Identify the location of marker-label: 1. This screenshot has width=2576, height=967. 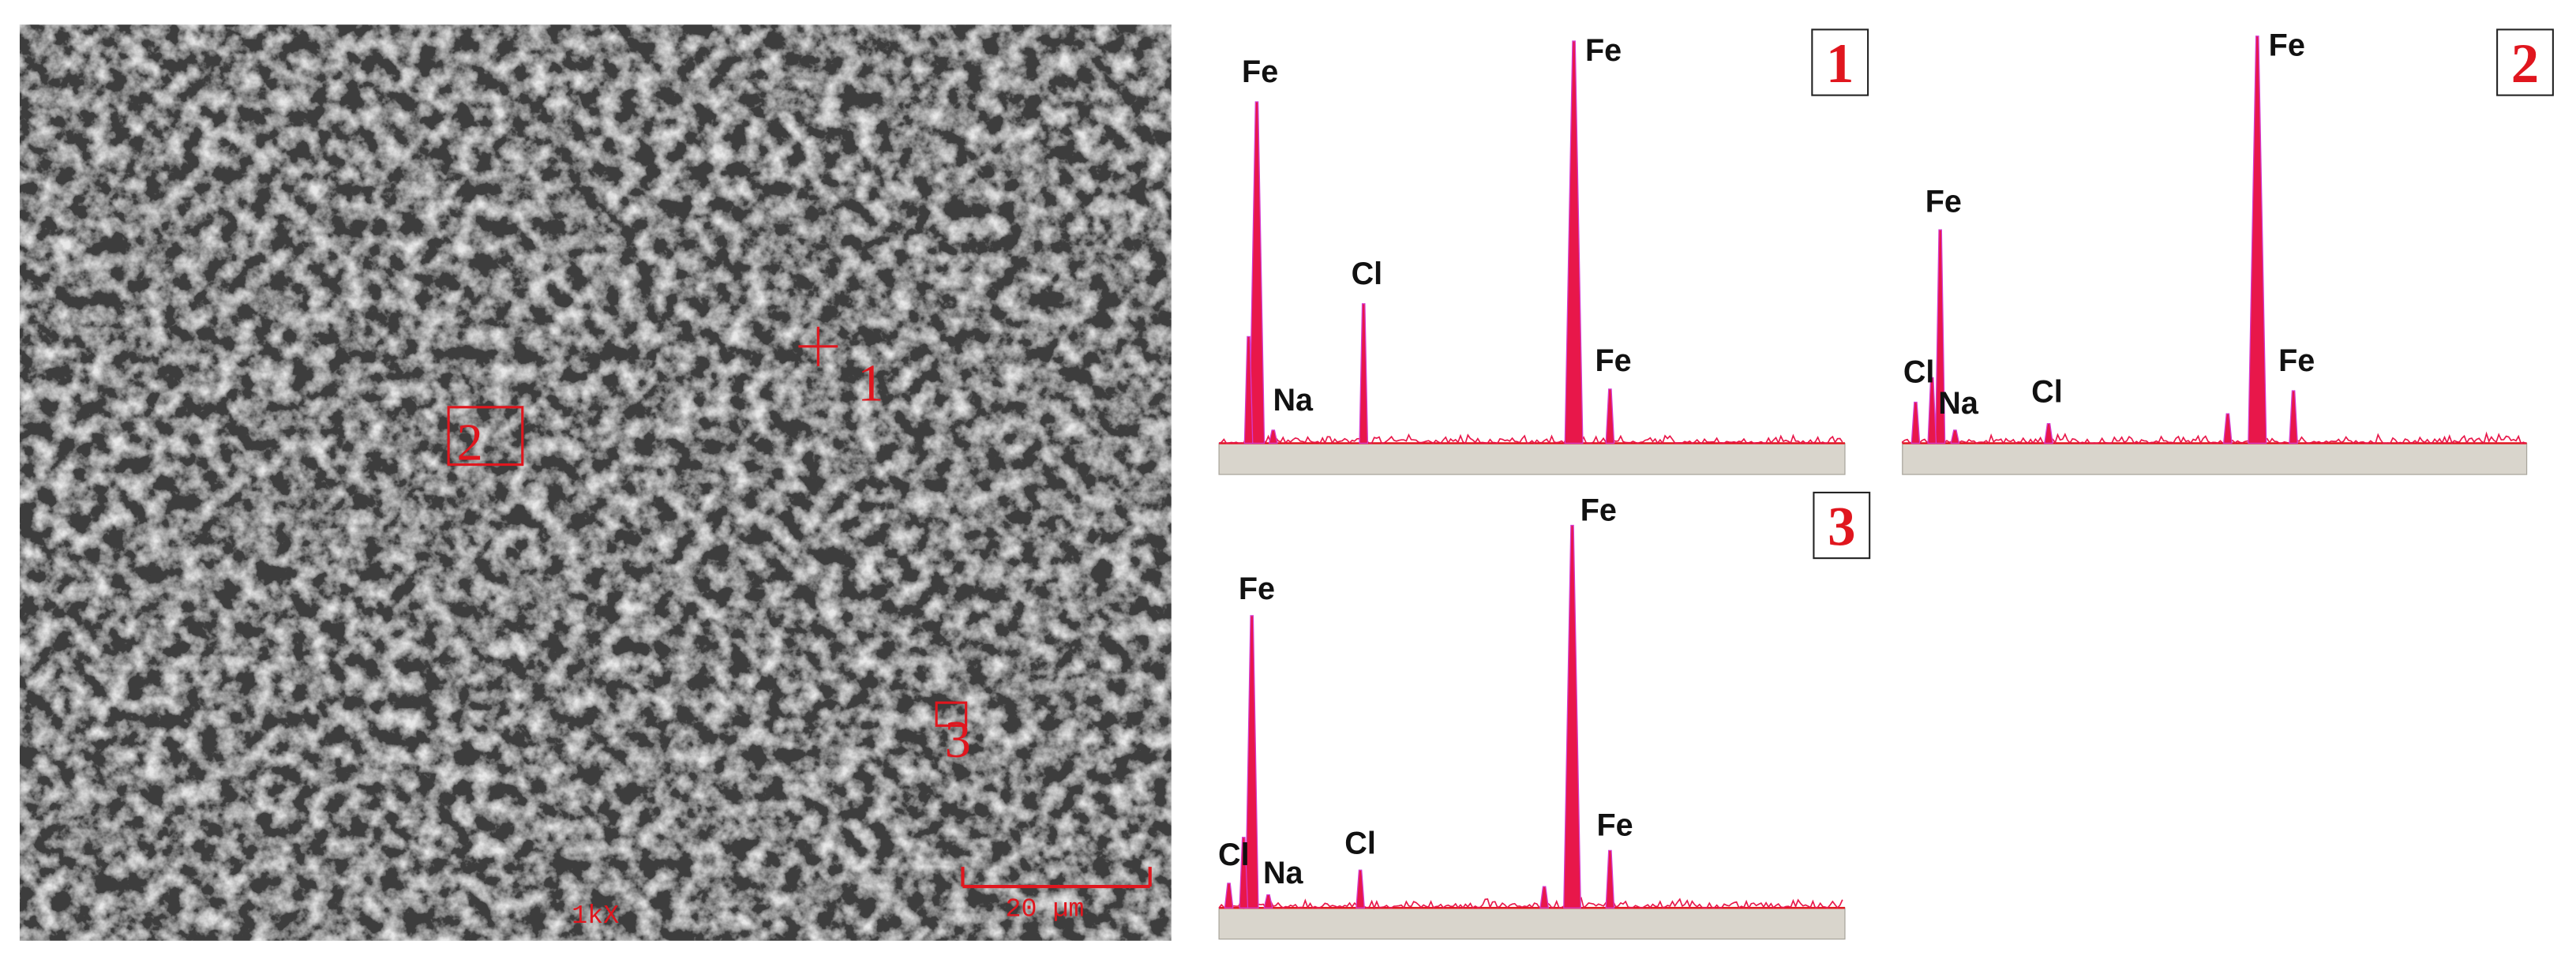
(870, 383).